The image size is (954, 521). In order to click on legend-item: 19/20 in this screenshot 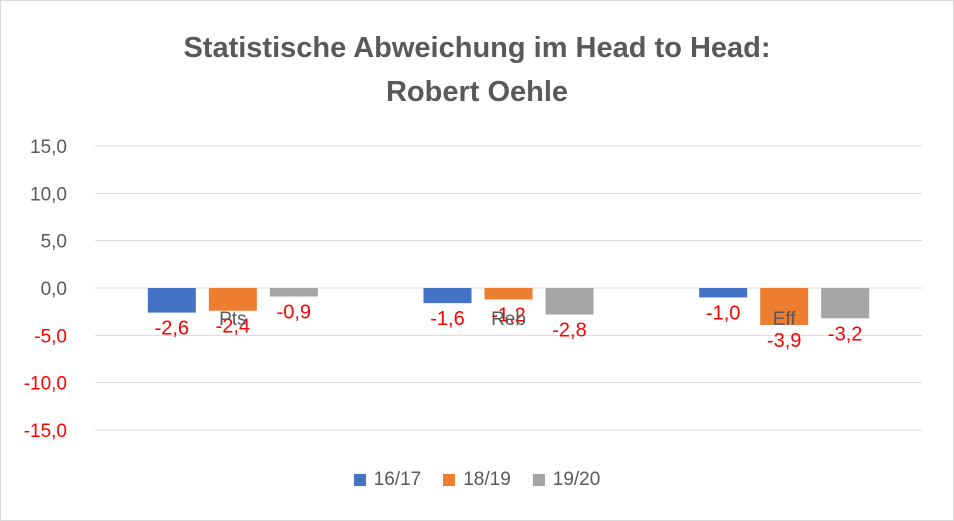, I will do `click(566, 480)`.